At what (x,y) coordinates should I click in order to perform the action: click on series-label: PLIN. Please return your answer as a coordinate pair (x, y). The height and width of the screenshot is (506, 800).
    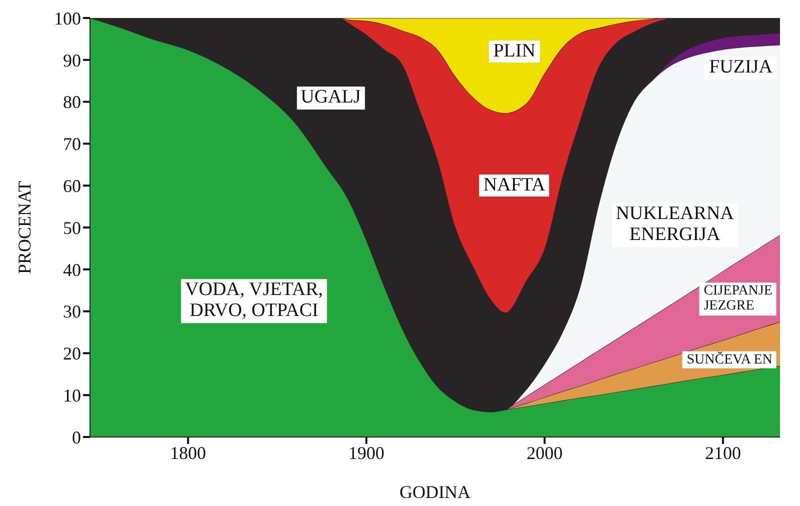
    Looking at the image, I should click on (514, 51).